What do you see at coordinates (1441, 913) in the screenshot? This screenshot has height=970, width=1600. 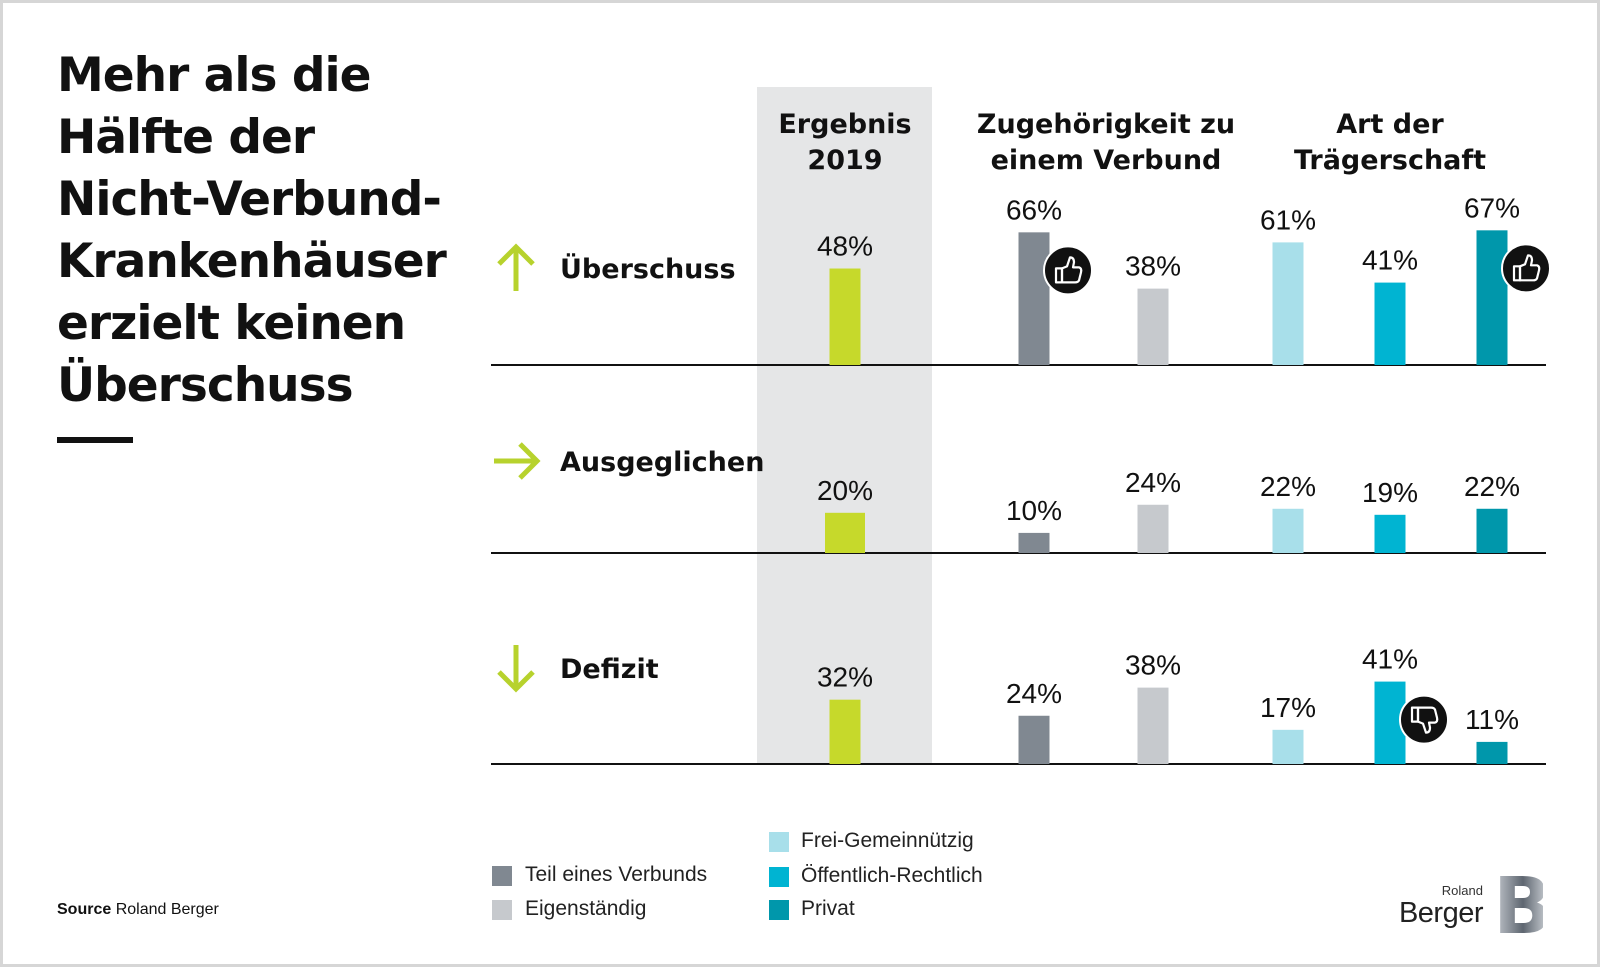 I see `logo-line2: Berger` at bounding box center [1441, 913].